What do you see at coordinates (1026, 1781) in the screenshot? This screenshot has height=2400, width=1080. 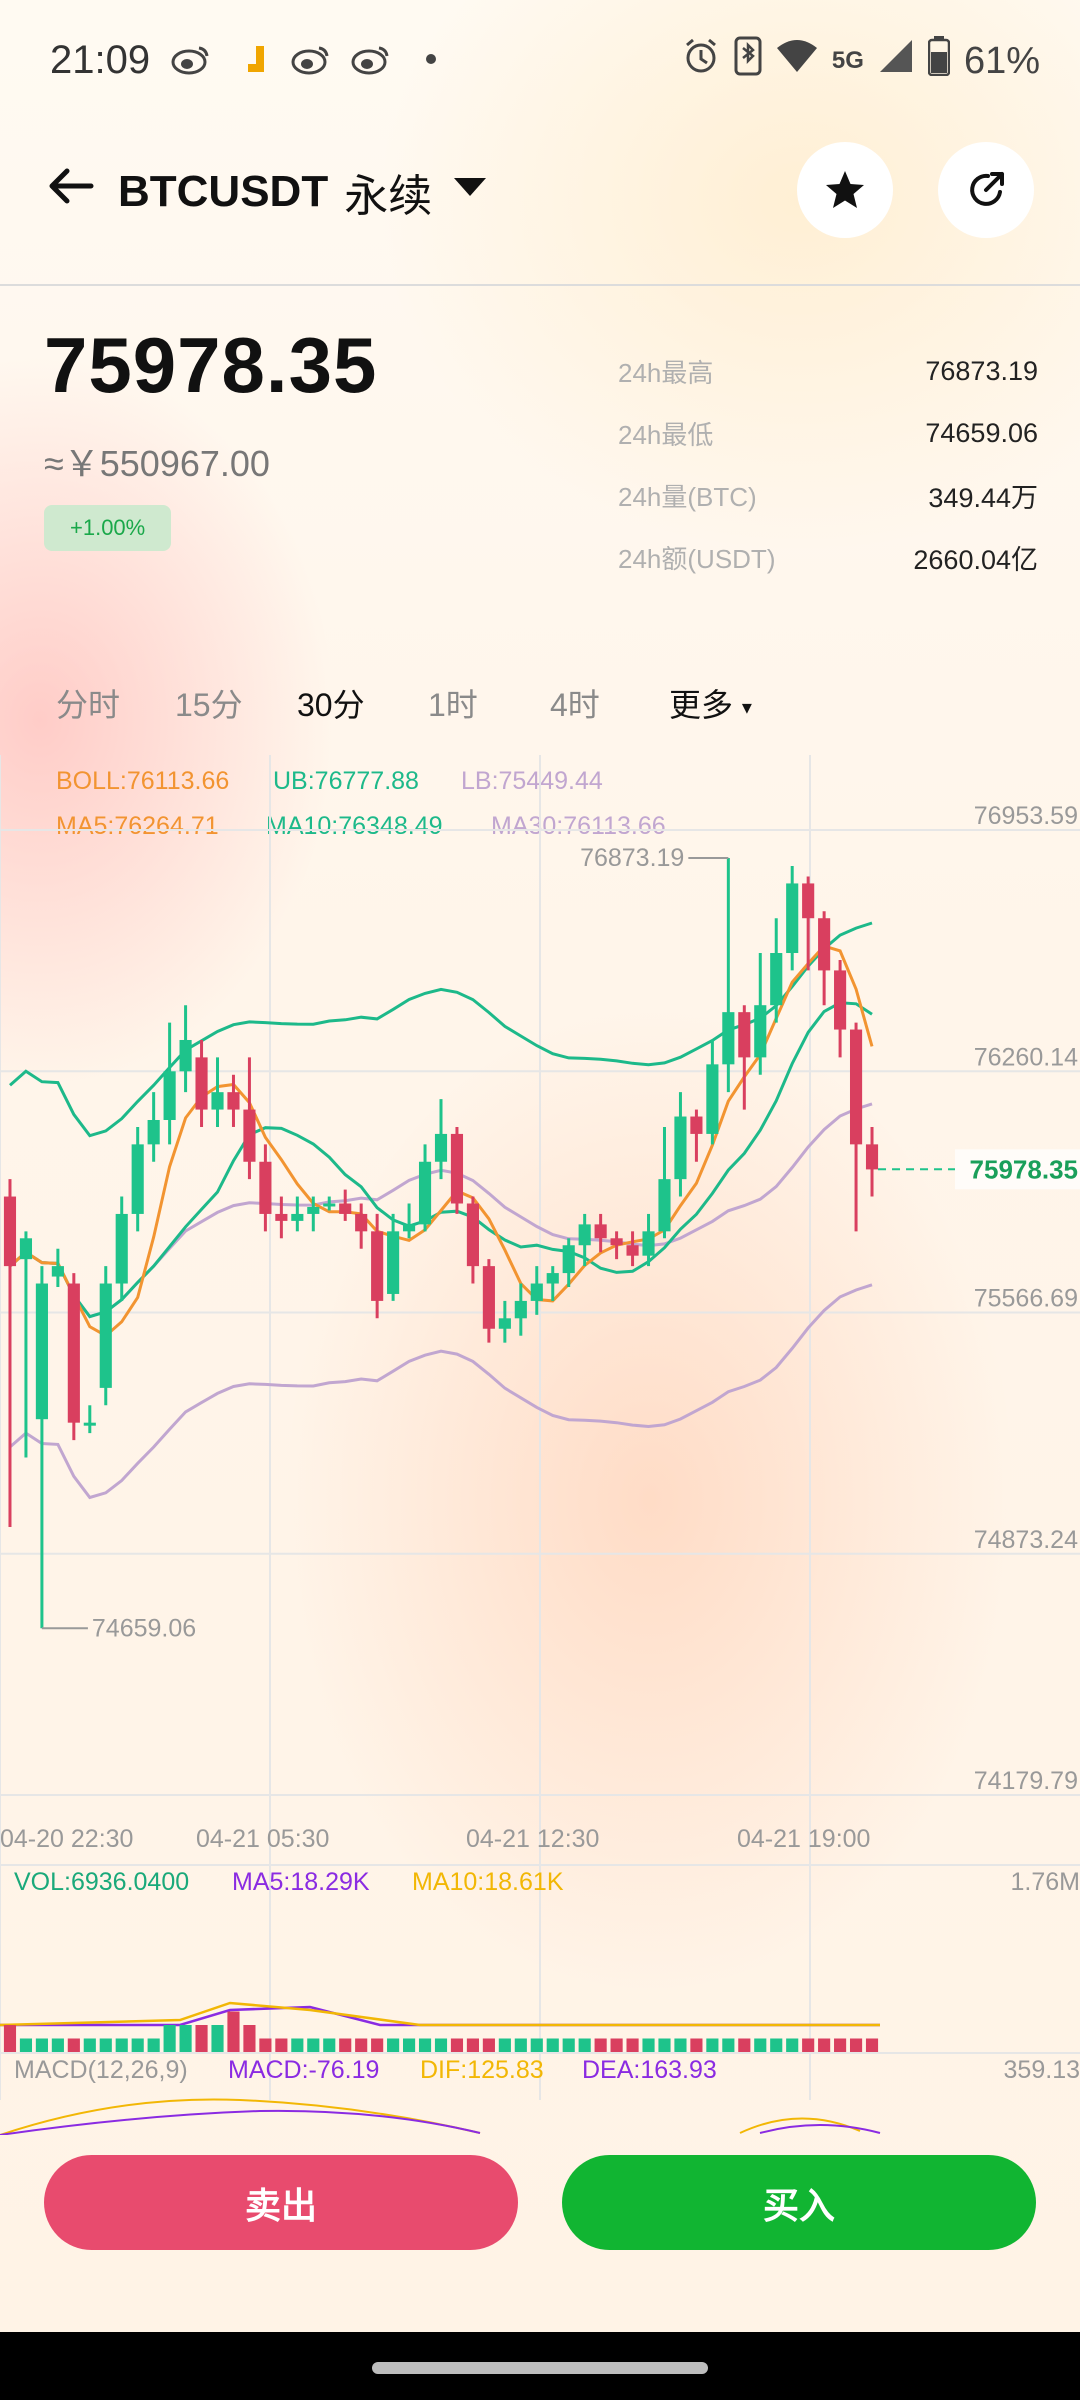 I see `price-tick-label: 74179.79` at bounding box center [1026, 1781].